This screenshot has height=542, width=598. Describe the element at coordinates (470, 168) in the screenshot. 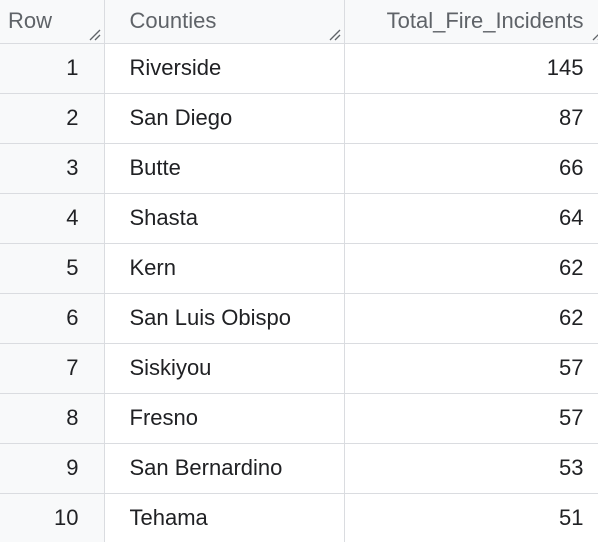

I see `total-cell: 66` at that location.